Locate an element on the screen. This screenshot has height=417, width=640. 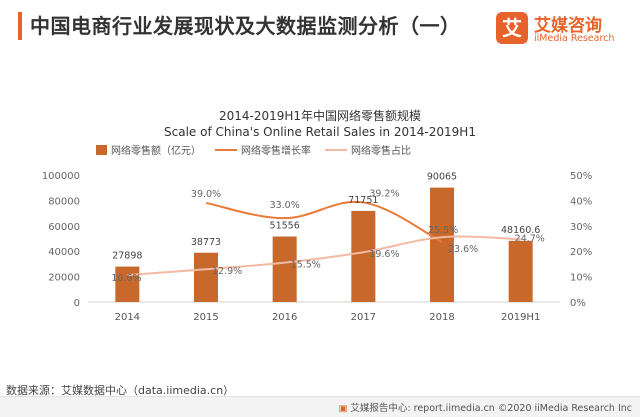
brand-logo: 艾 艾媒咨询 iiMedia Research is located at coordinates (560, 30).